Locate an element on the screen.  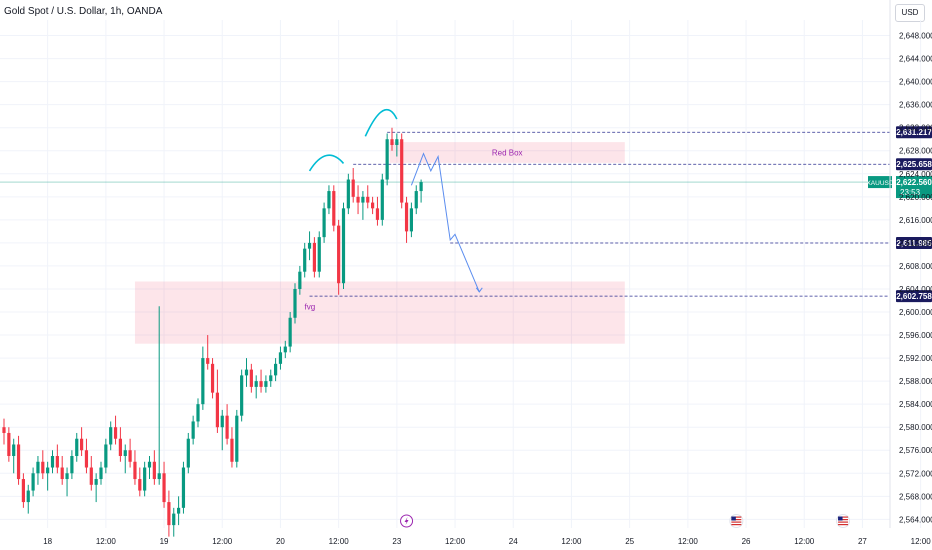
y-tick-label: 2,616.000 is located at coordinates (915, 220).